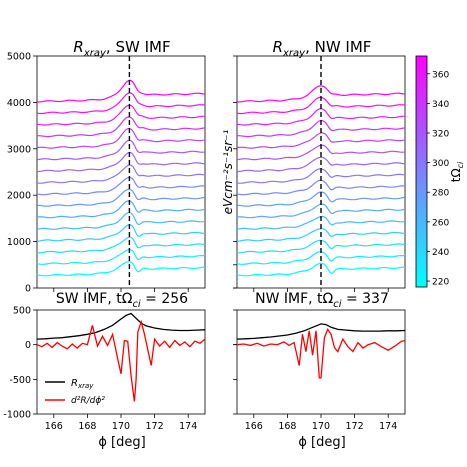  I want to click on ytick-label: 5000, so click(19, 57).